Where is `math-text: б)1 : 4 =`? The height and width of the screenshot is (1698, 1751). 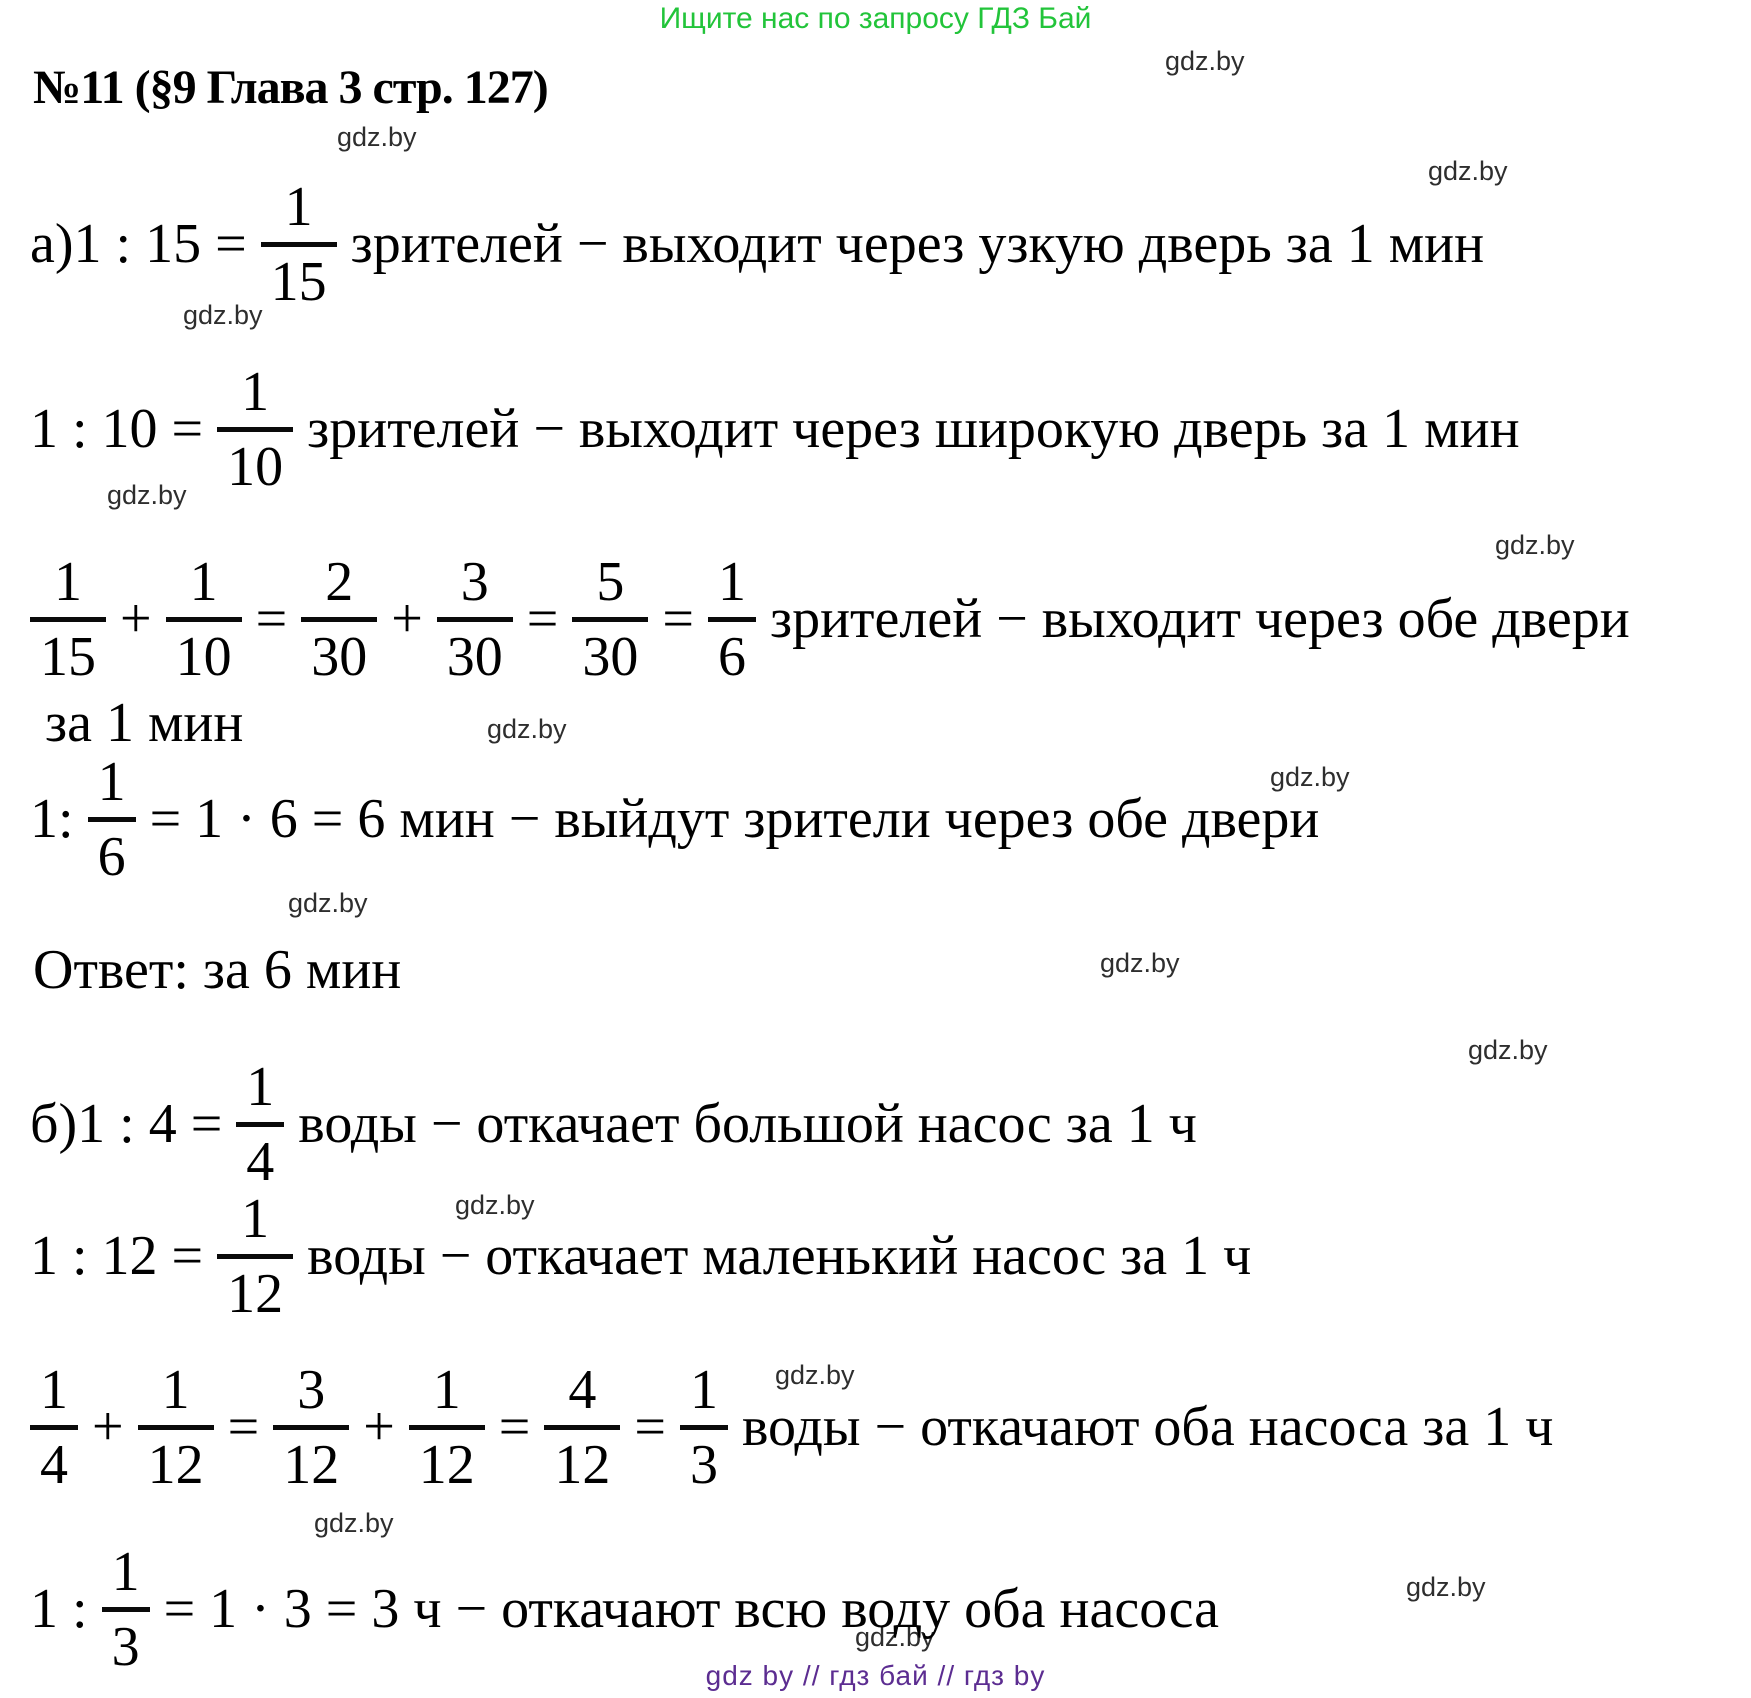
math-text: б)1 : 4 = is located at coordinates (126, 1123).